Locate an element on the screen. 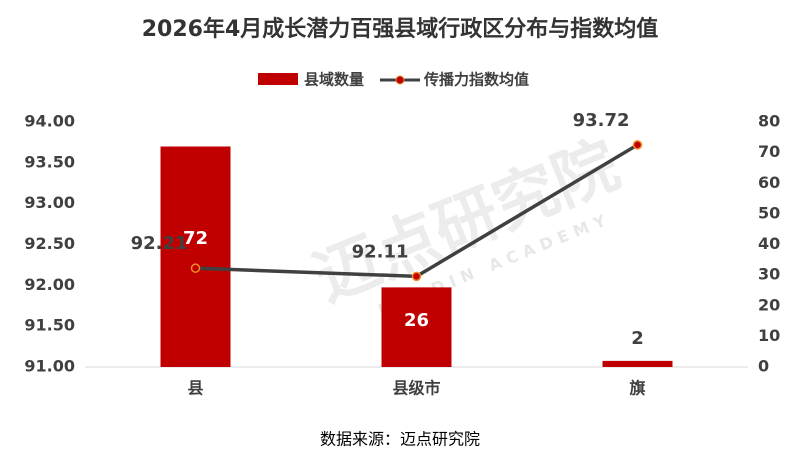  y-tick-label: 93.50 is located at coordinates (49, 161).